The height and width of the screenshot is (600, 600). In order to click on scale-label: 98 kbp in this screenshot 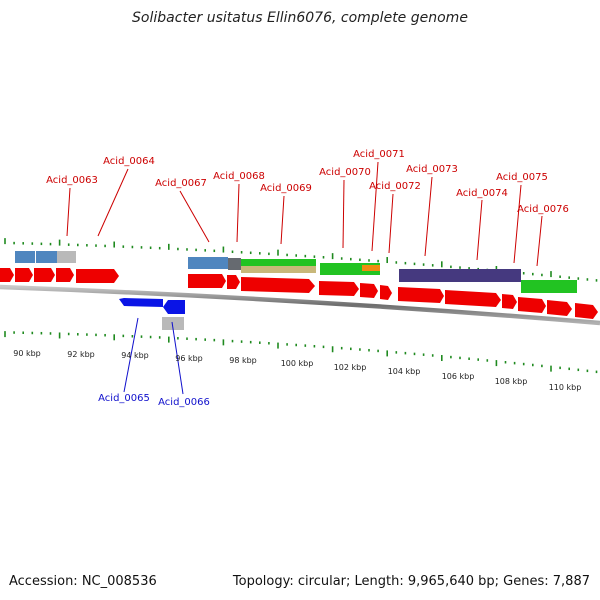, I will do `click(243, 360)`.